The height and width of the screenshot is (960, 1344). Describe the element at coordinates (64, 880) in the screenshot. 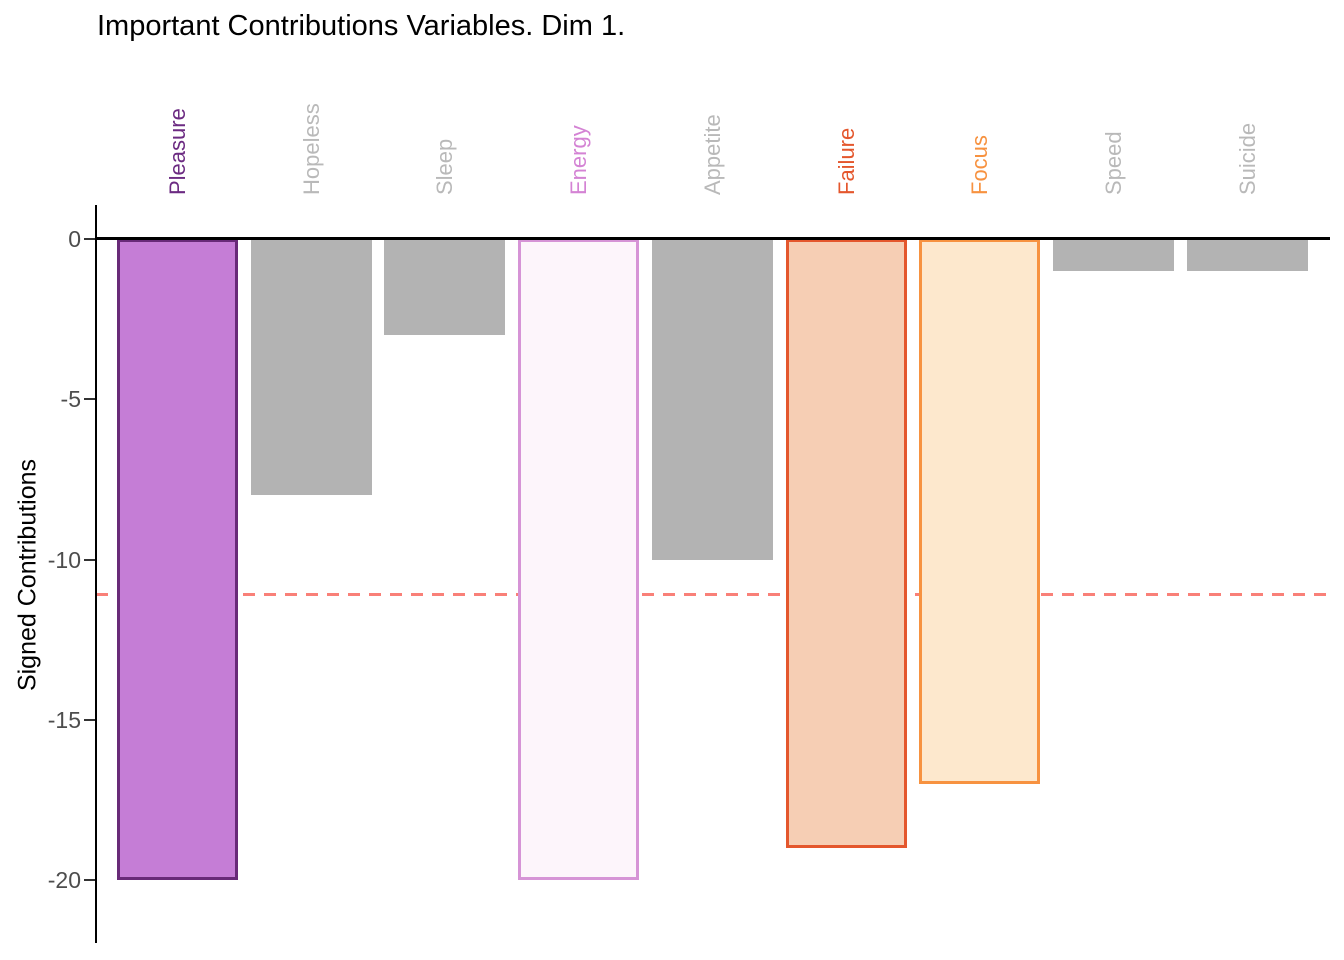

I see `y-tick-label: -20` at that location.